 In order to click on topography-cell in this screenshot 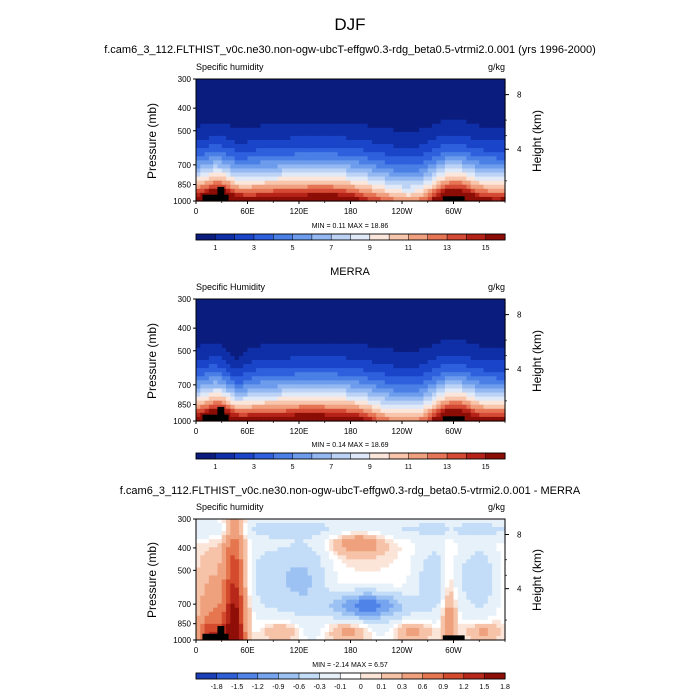, I will do `click(221, 413)`.